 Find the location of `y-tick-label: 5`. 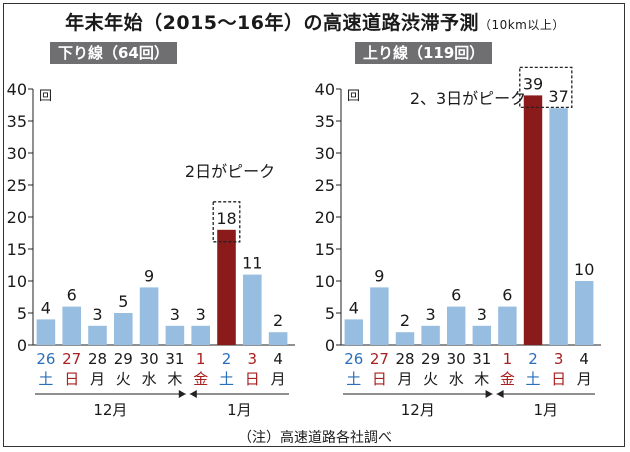

y-tick-label: 5 is located at coordinates (330, 313).